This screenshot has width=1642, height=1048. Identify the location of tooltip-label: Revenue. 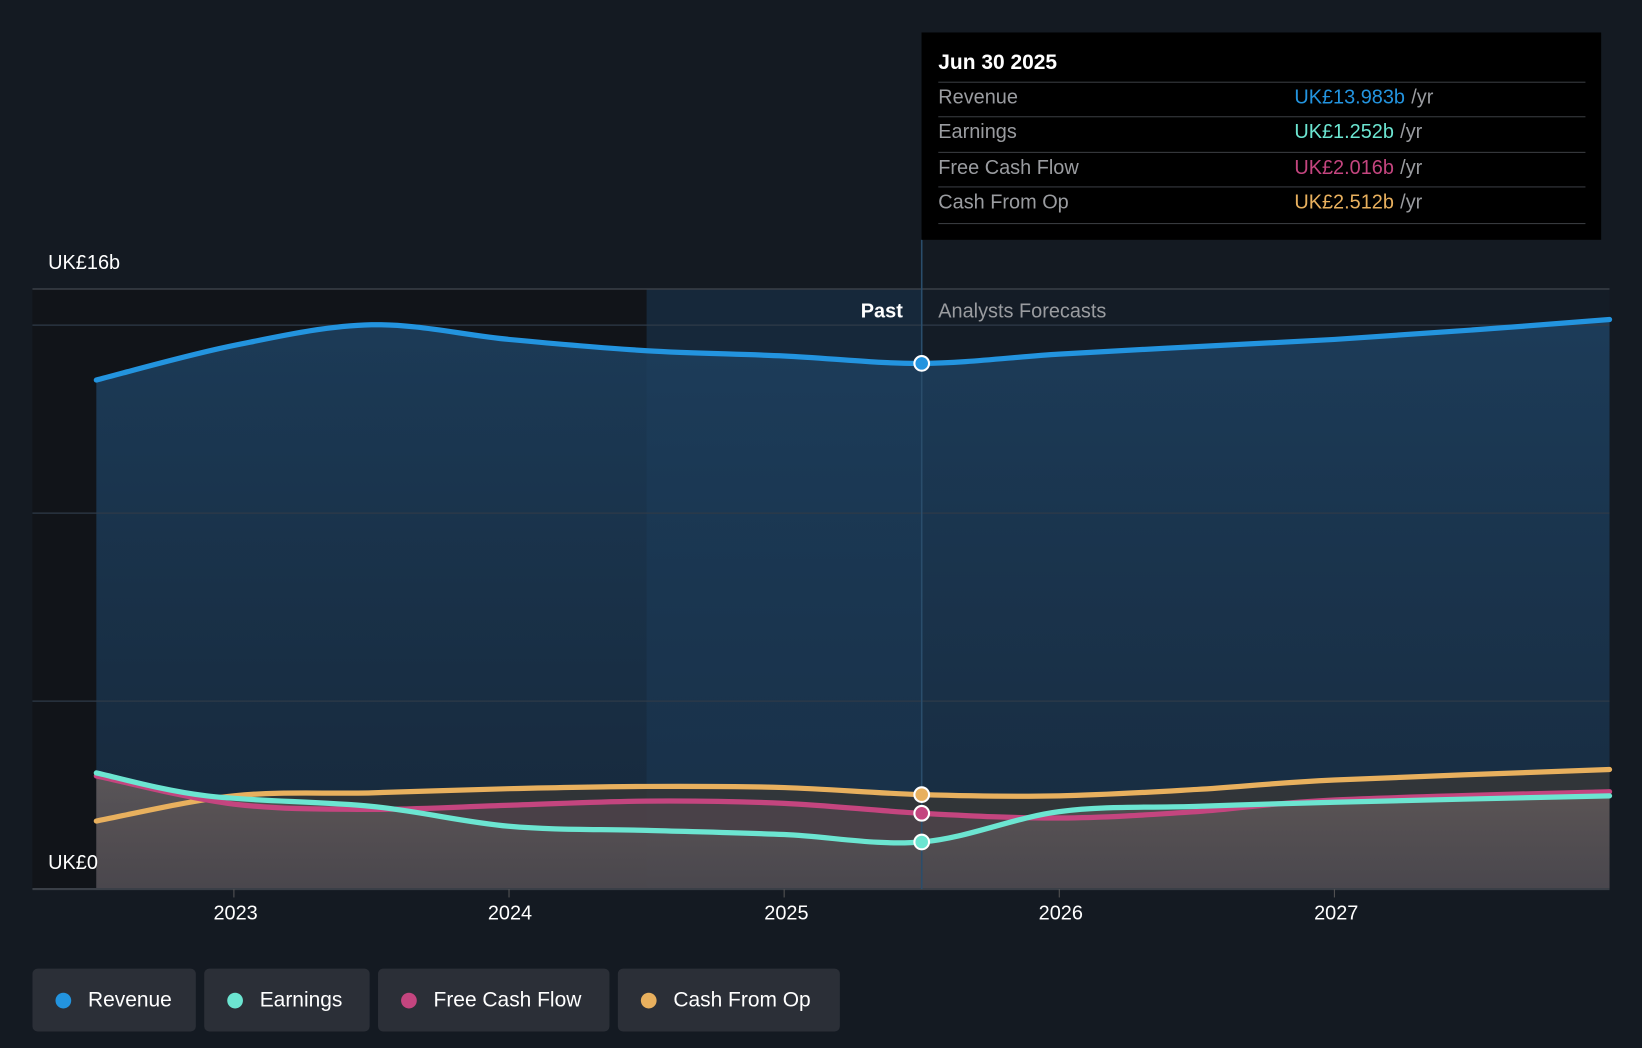
(978, 97).